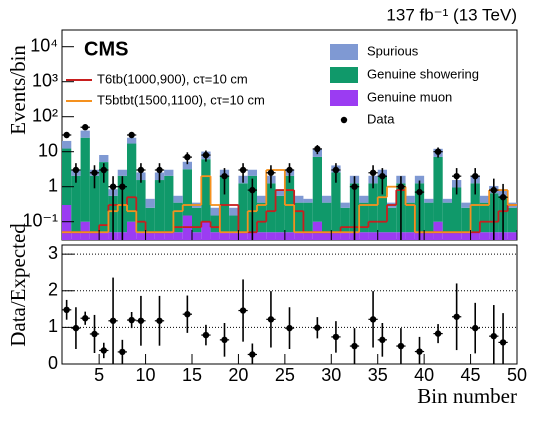  What do you see at coordinates (18, 285) in the screenshot?
I see `ratio-axis-label: Data/Expected` at bounding box center [18, 285].